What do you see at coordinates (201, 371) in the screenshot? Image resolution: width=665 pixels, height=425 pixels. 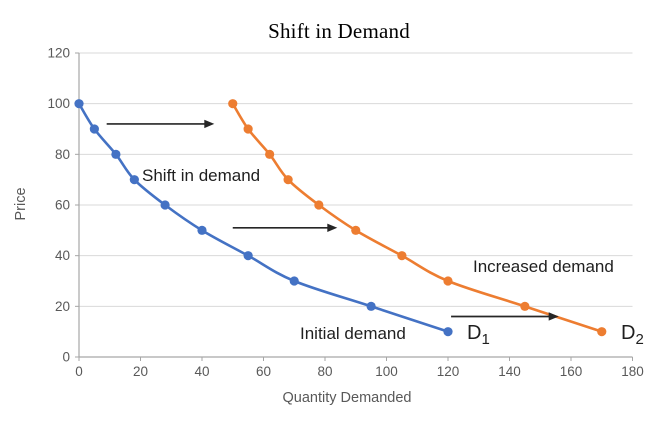 I see `x-tick-label: 40` at bounding box center [201, 371].